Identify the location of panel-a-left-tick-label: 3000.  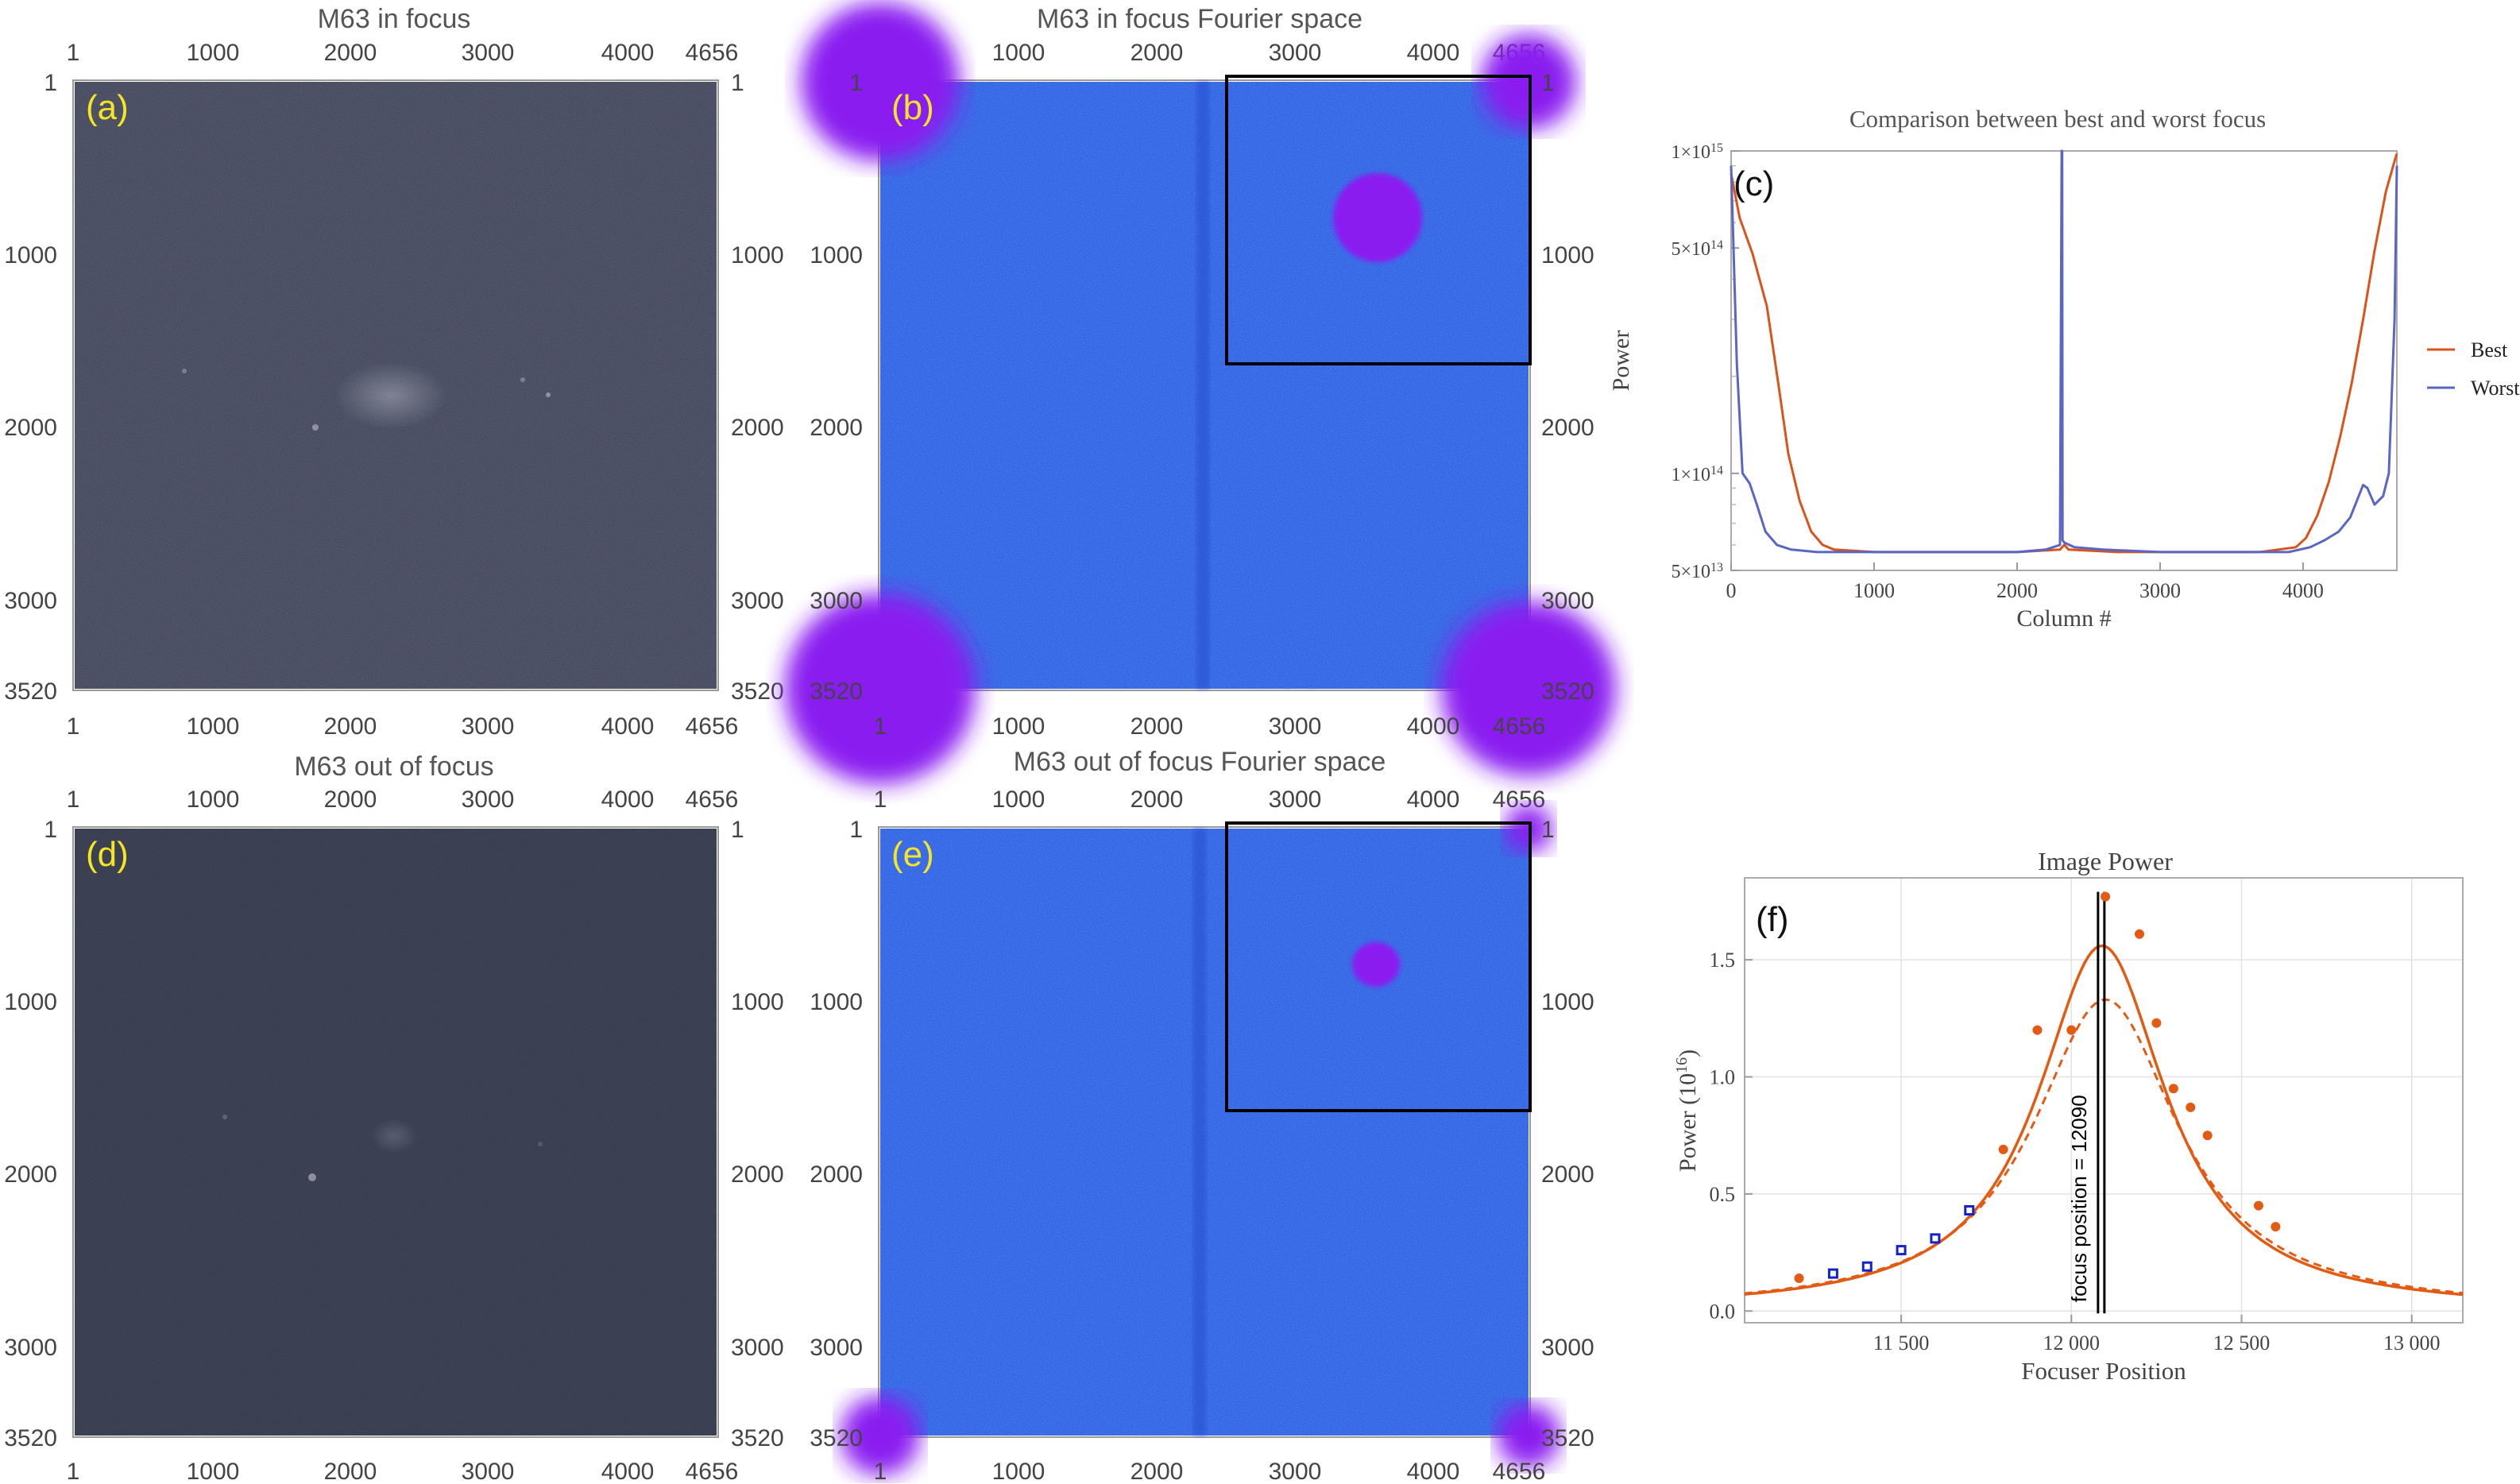
(30, 601).